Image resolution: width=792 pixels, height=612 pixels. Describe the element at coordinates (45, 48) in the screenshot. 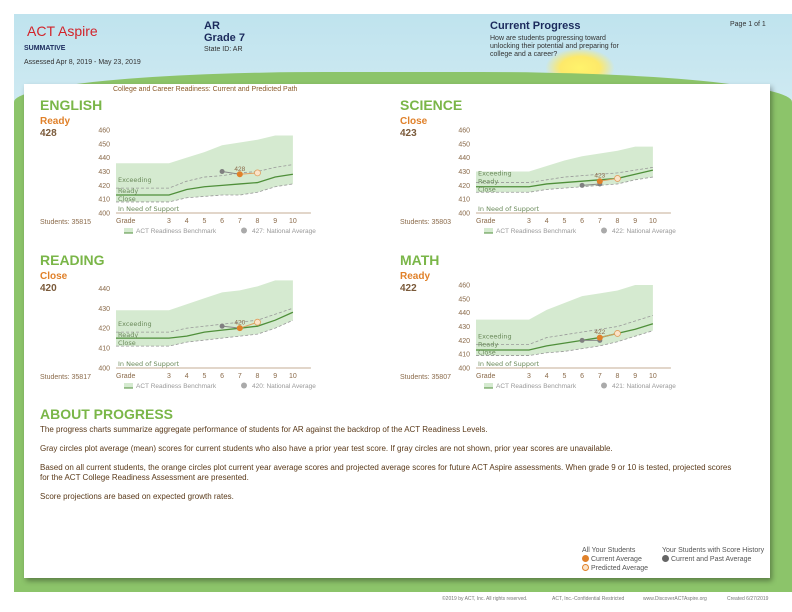

I see `test-type: SUMMATIVE` at that location.